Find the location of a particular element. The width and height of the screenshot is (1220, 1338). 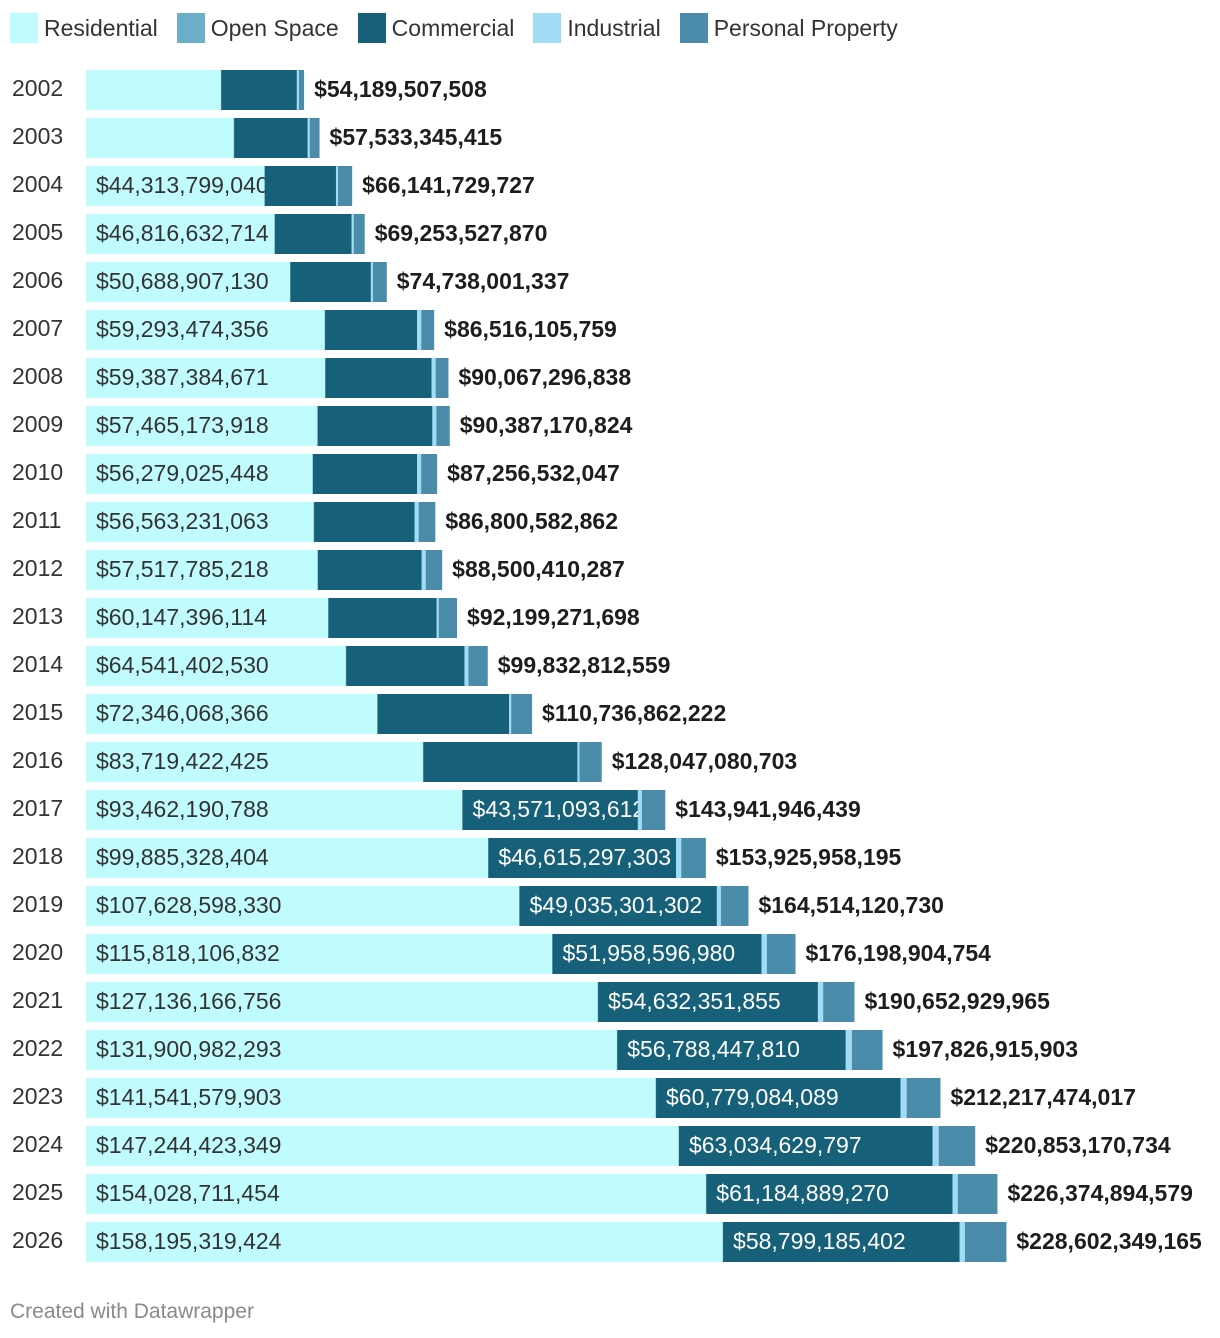

segment-value-label: $58,799,185,402 is located at coordinates (819, 1241).